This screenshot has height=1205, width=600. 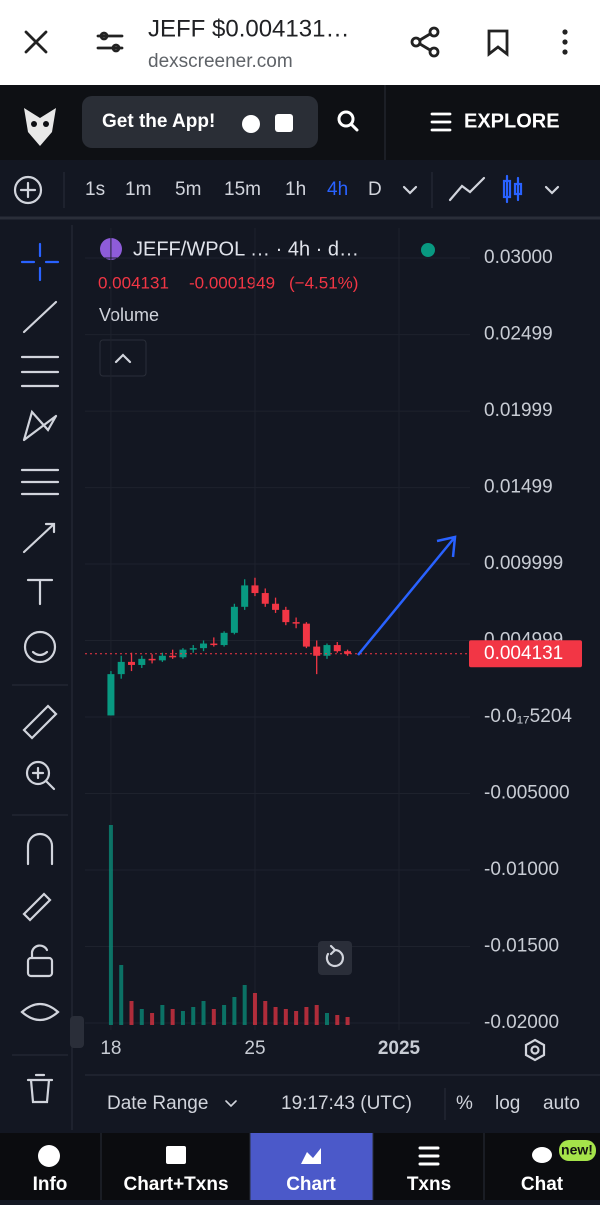 I want to click on x-tick-label: 25, so click(x=254, y=1048).